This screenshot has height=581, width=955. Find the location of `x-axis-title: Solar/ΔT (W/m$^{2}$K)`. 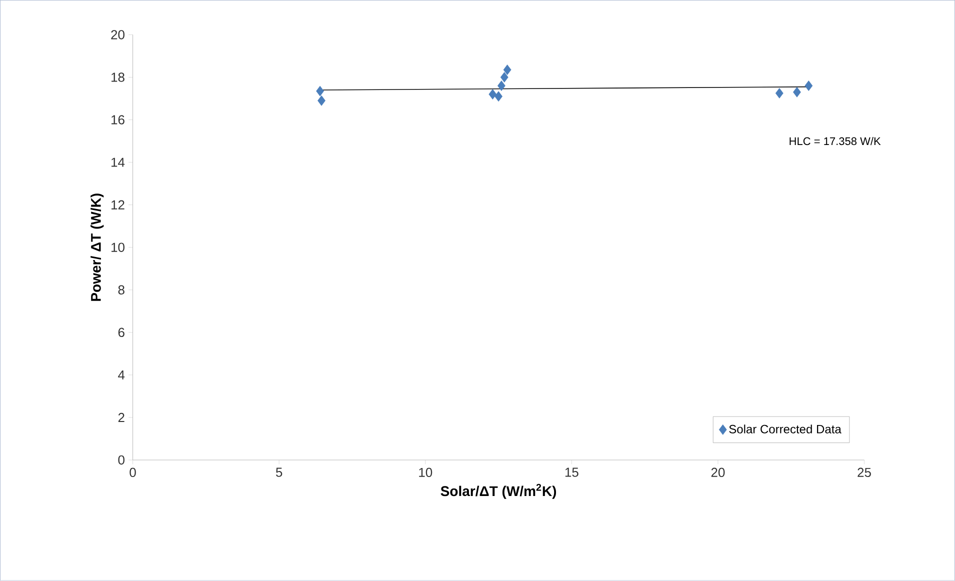

x-axis-title: Solar/ΔT (W/m$^{2}$K) is located at coordinates (498, 491).